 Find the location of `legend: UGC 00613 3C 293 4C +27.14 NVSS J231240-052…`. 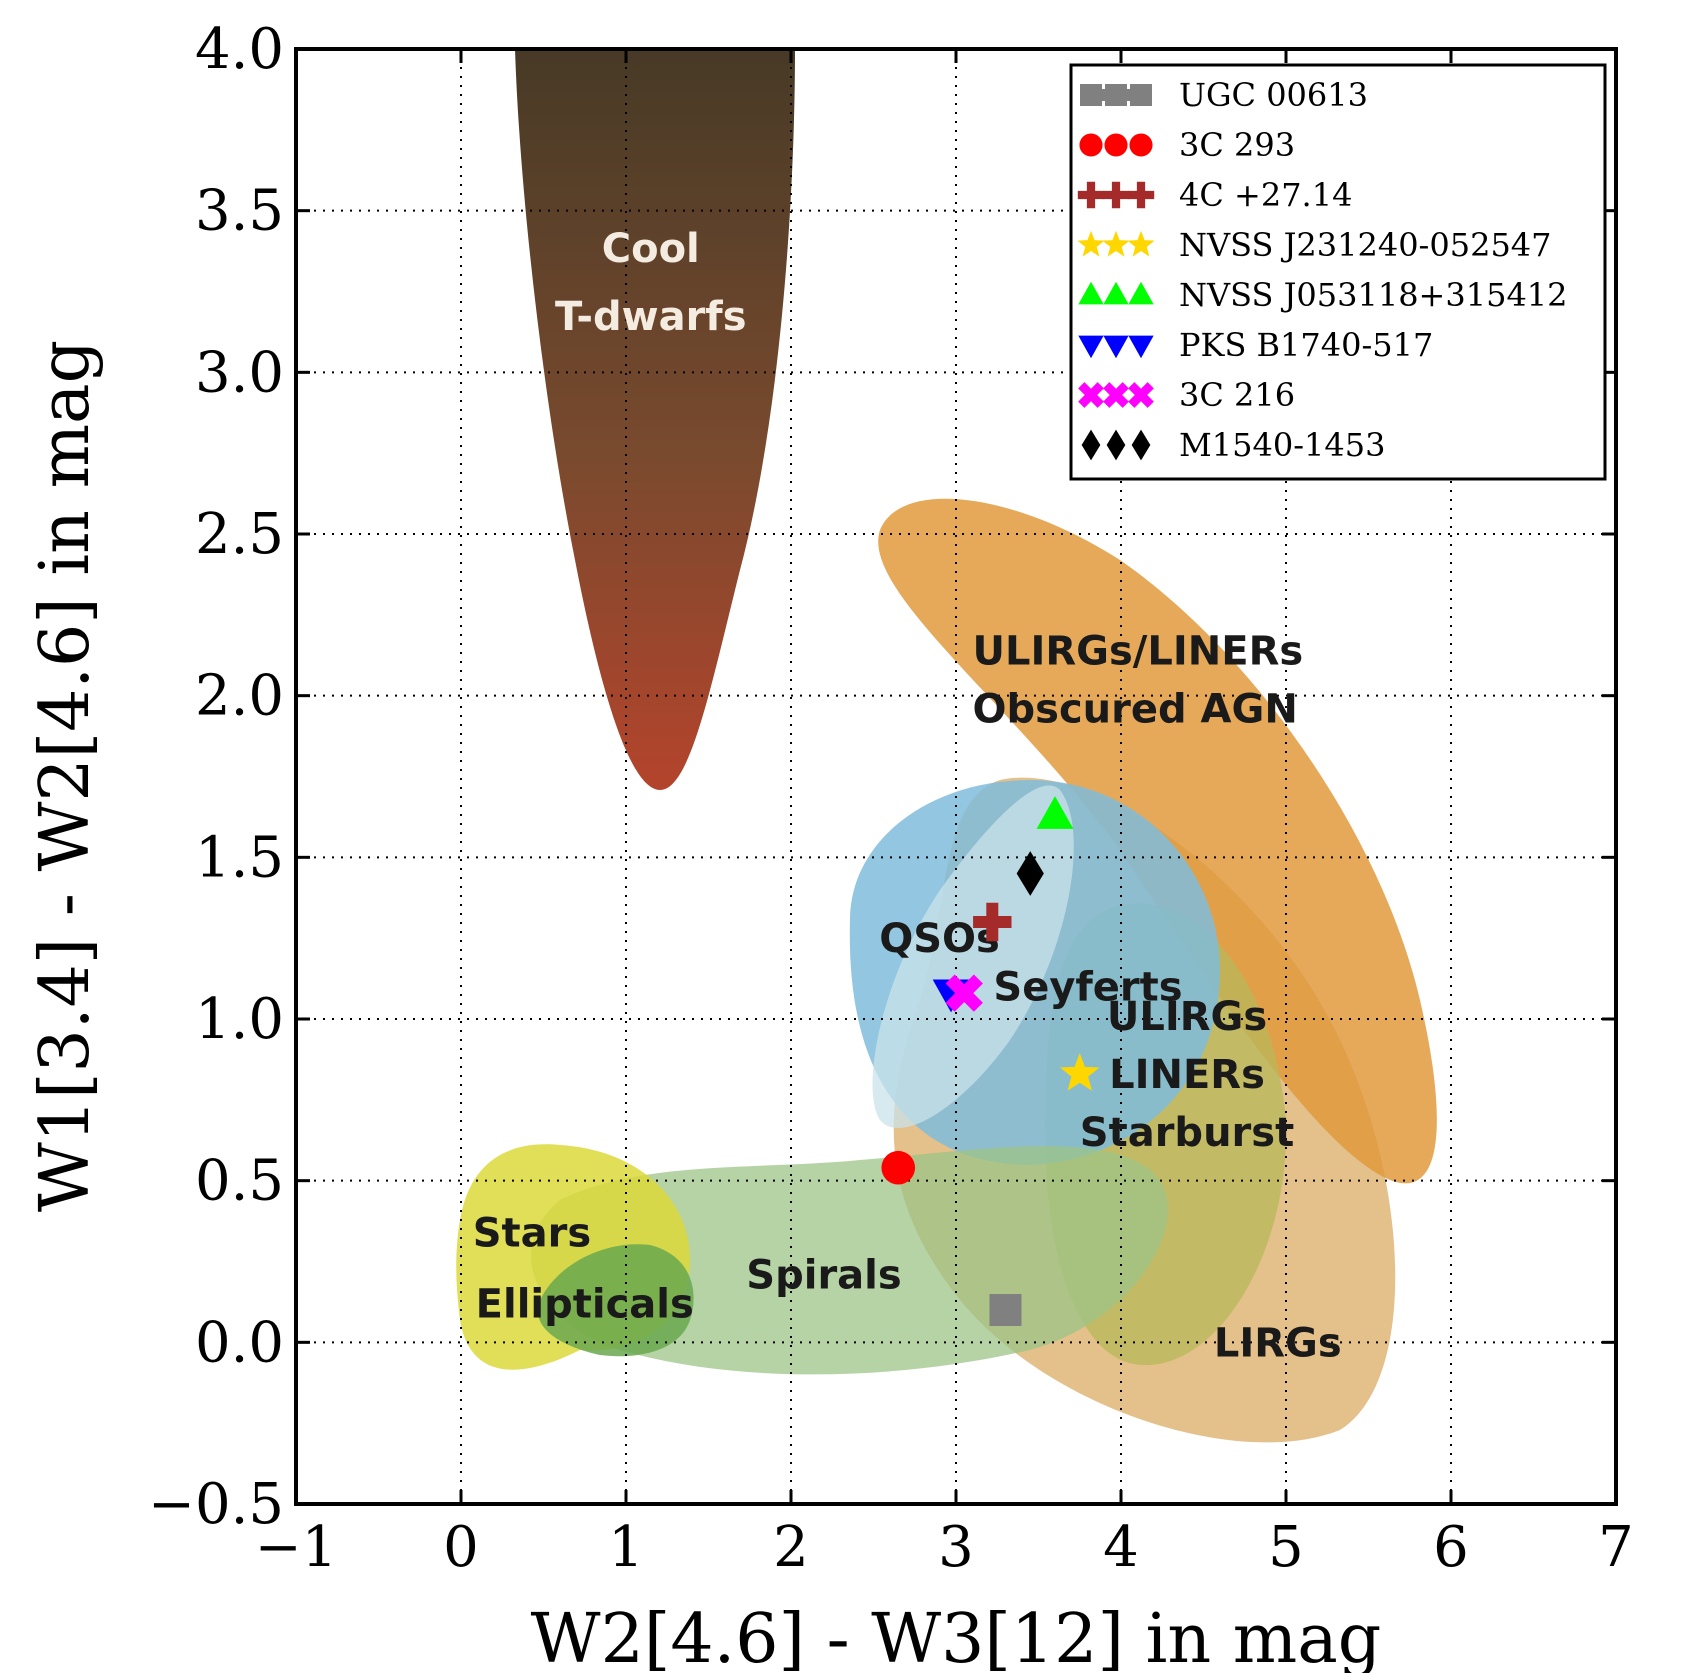

legend: UGC 00613 3C 293 4C +27.14 NVSS J231240-052… is located at coordinates (1338, 272).